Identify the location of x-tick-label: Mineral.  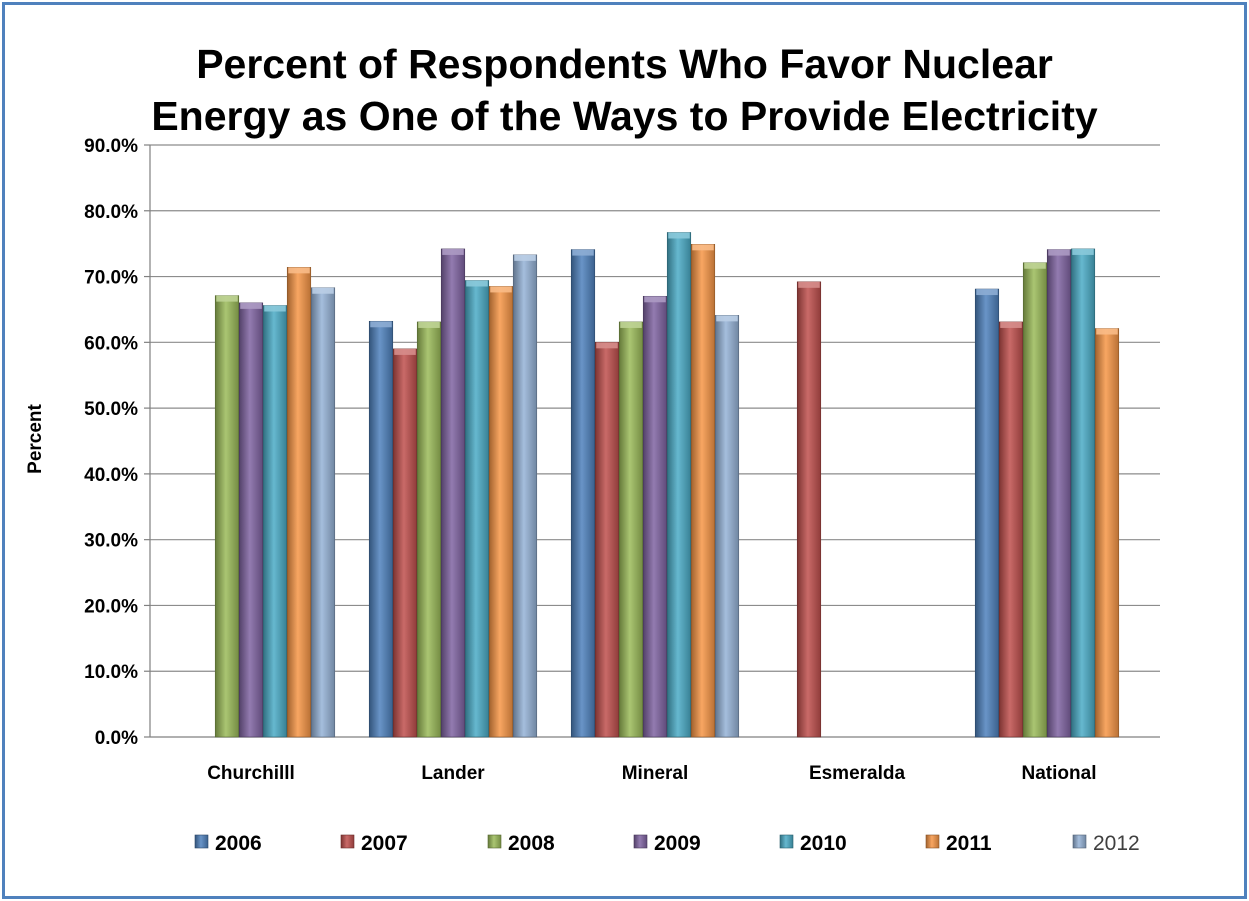
(655, 773).